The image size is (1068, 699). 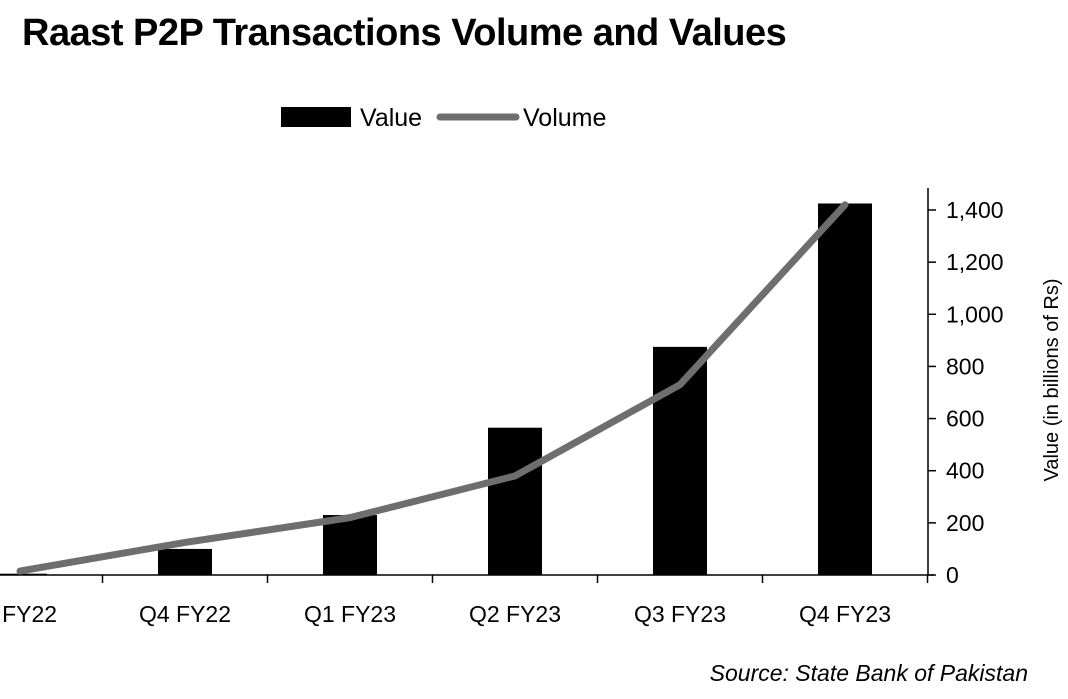 What do you see at coordinates (868, 673) in the screenshot?
I see `source-note: Source: State Bank of Pakistan` at bounding box center [868, 673].